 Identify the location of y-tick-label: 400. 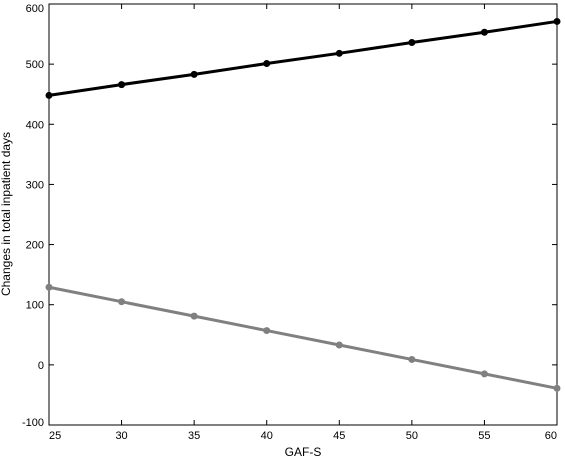
(35, 125).